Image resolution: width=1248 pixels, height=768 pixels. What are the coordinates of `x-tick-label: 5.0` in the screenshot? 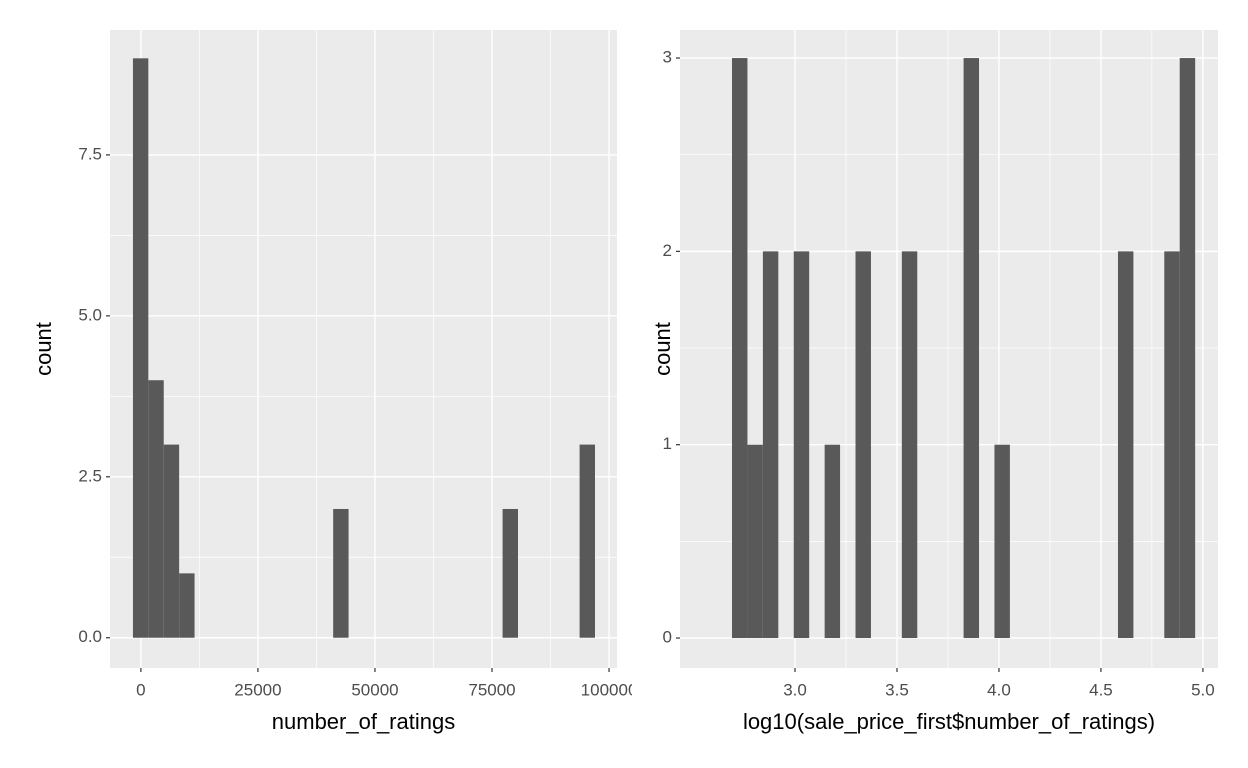 It's located at (1203, 689).